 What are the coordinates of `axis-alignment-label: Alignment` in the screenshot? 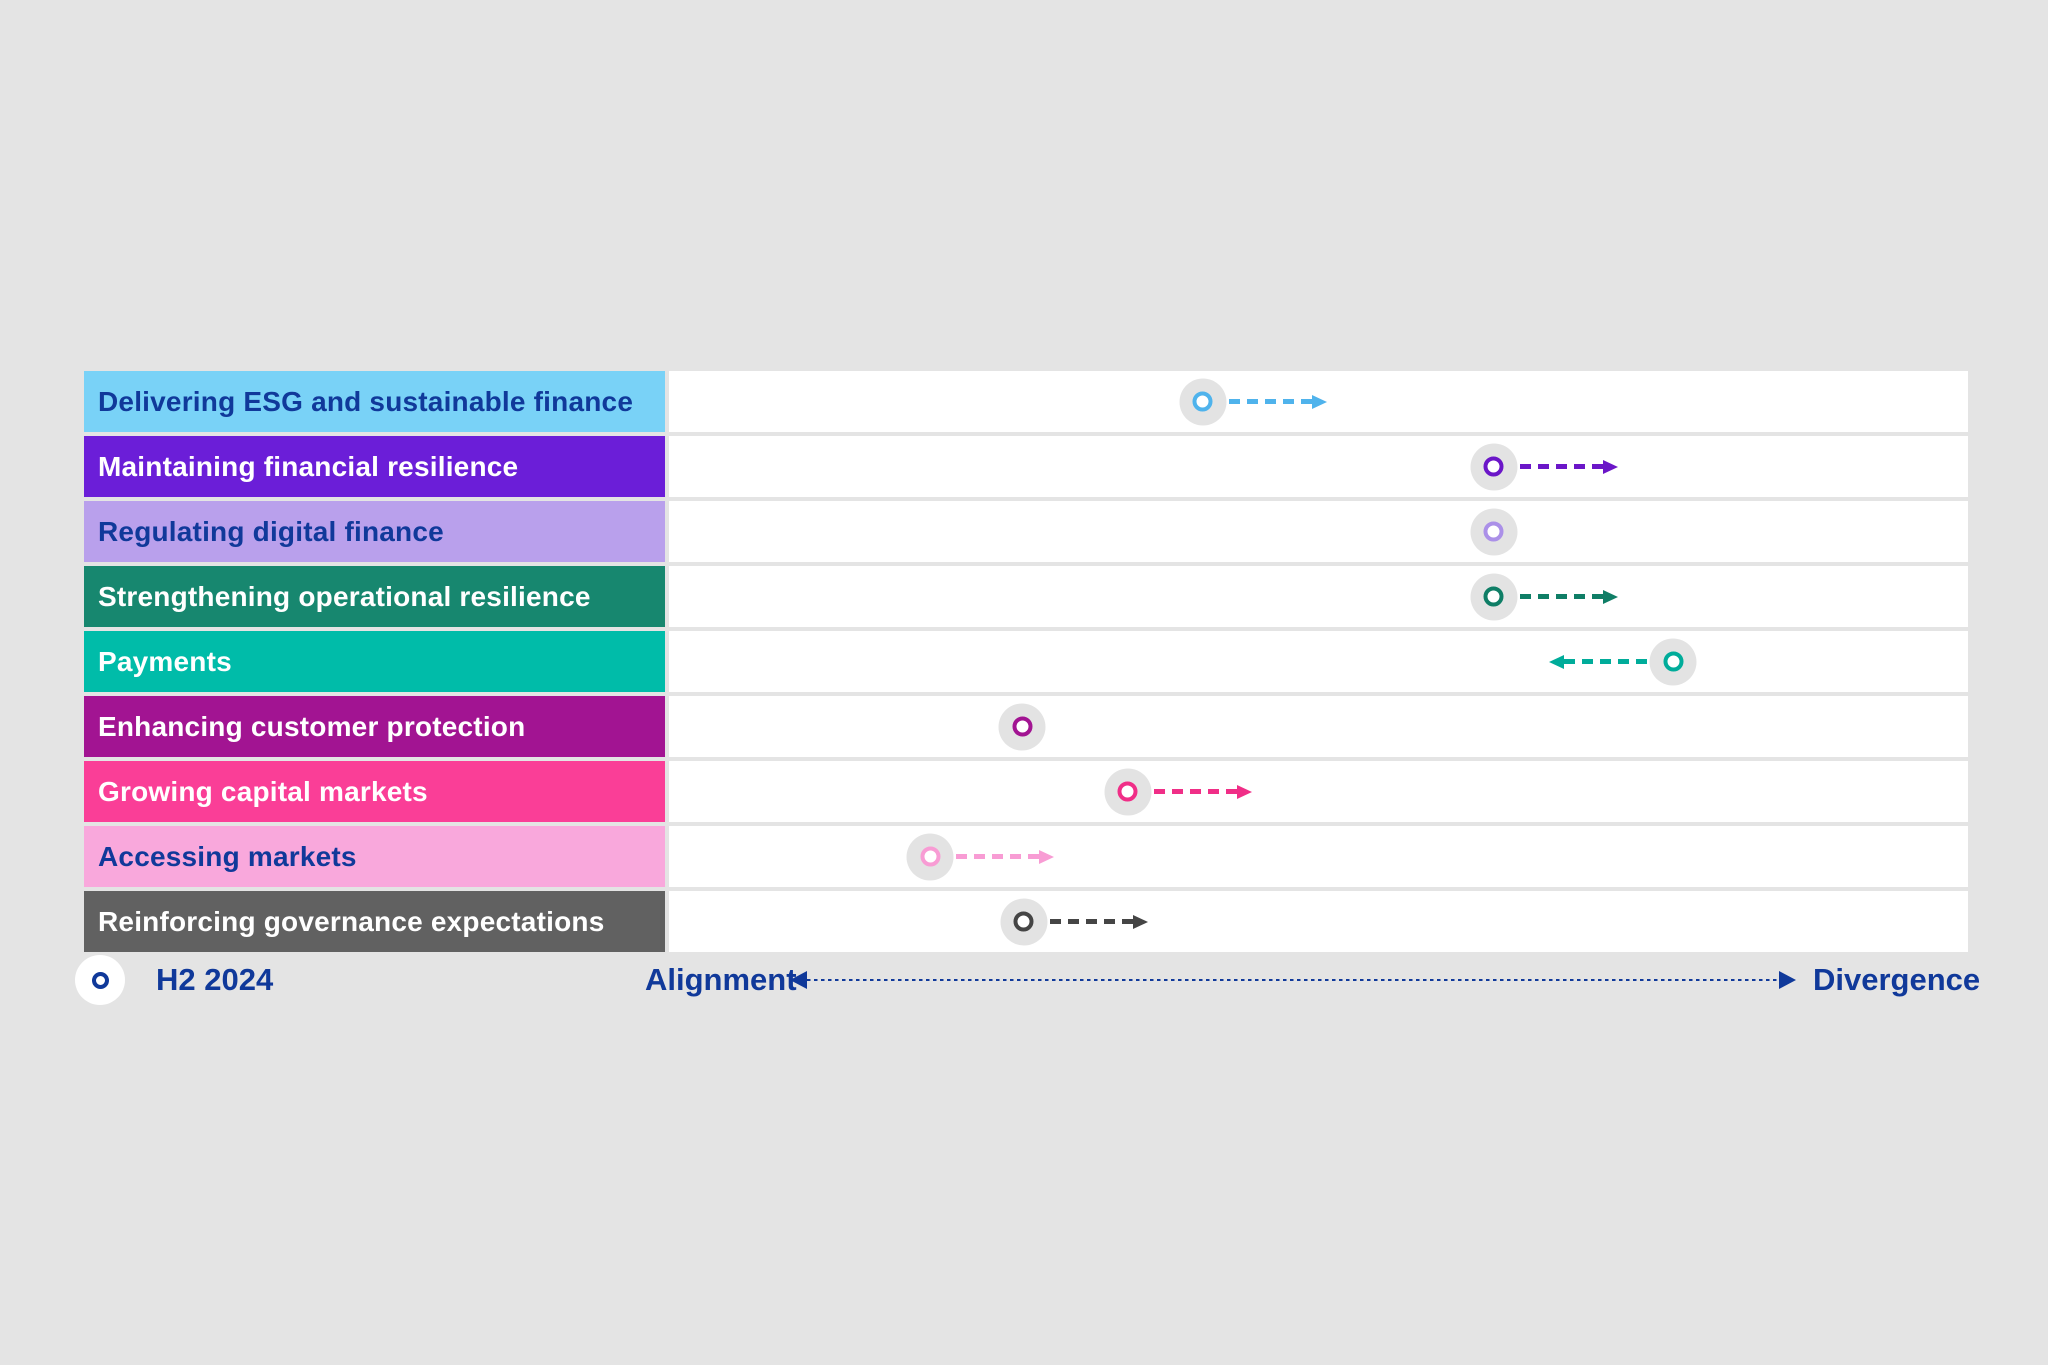 It's located at (721, 979).